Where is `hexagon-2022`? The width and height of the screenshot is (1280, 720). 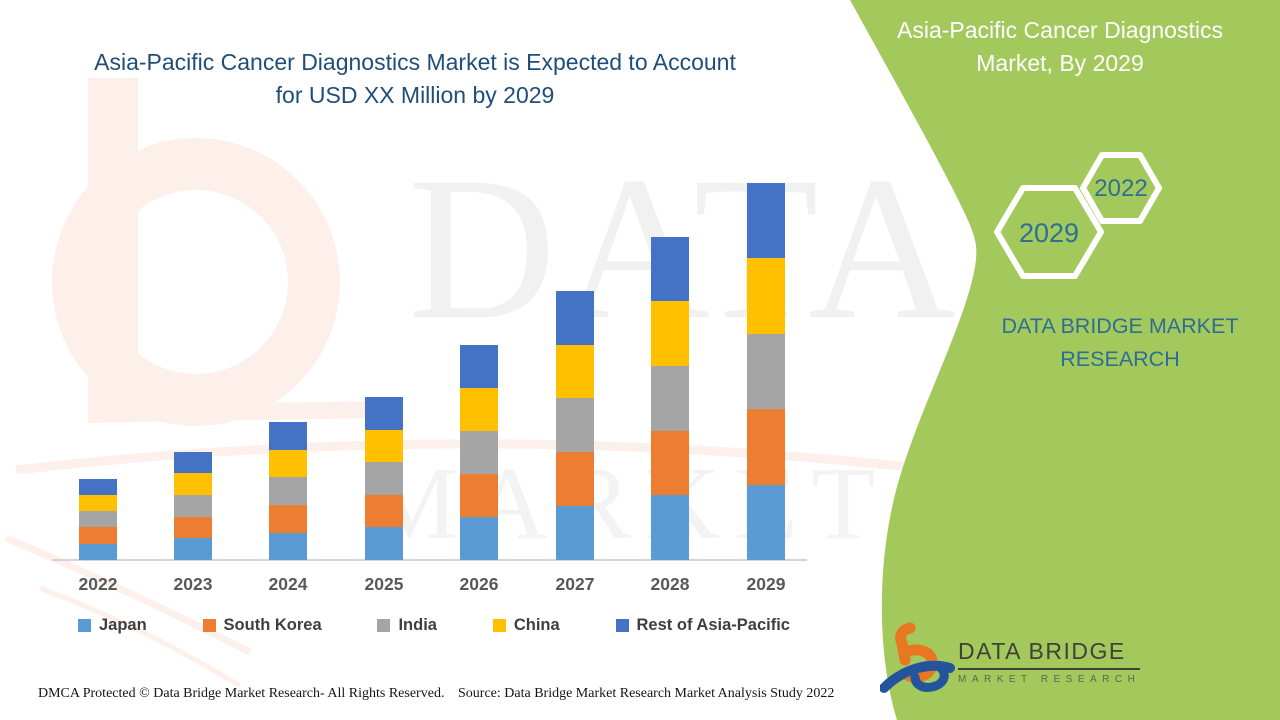
hexagon-2022 is located at coordinates (1121, 188).